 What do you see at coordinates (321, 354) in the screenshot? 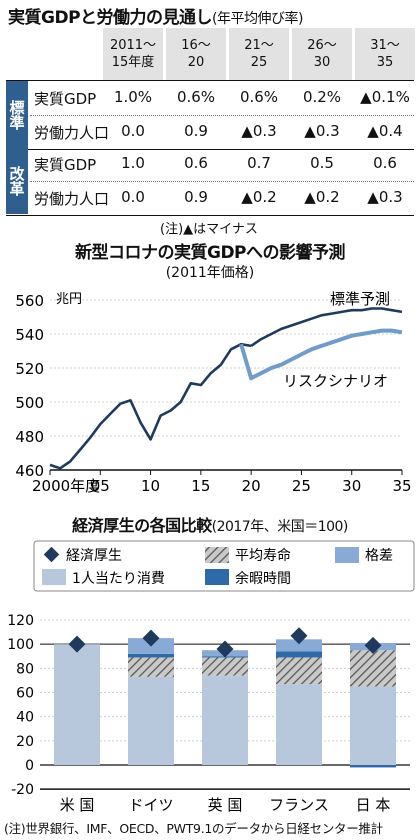
I see `series-line-risk` at bounding box center [321, 354].